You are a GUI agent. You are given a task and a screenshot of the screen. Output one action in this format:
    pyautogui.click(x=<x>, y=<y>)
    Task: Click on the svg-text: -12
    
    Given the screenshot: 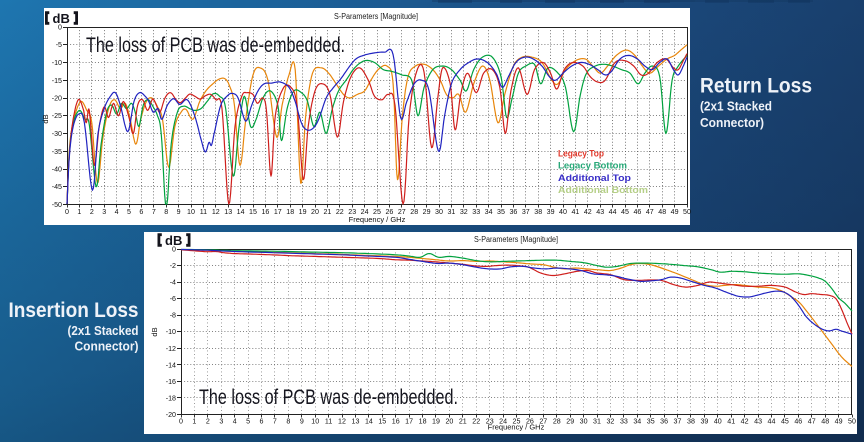 What is the action you would take?
    pyautogui.click(x=171, y=349)
    